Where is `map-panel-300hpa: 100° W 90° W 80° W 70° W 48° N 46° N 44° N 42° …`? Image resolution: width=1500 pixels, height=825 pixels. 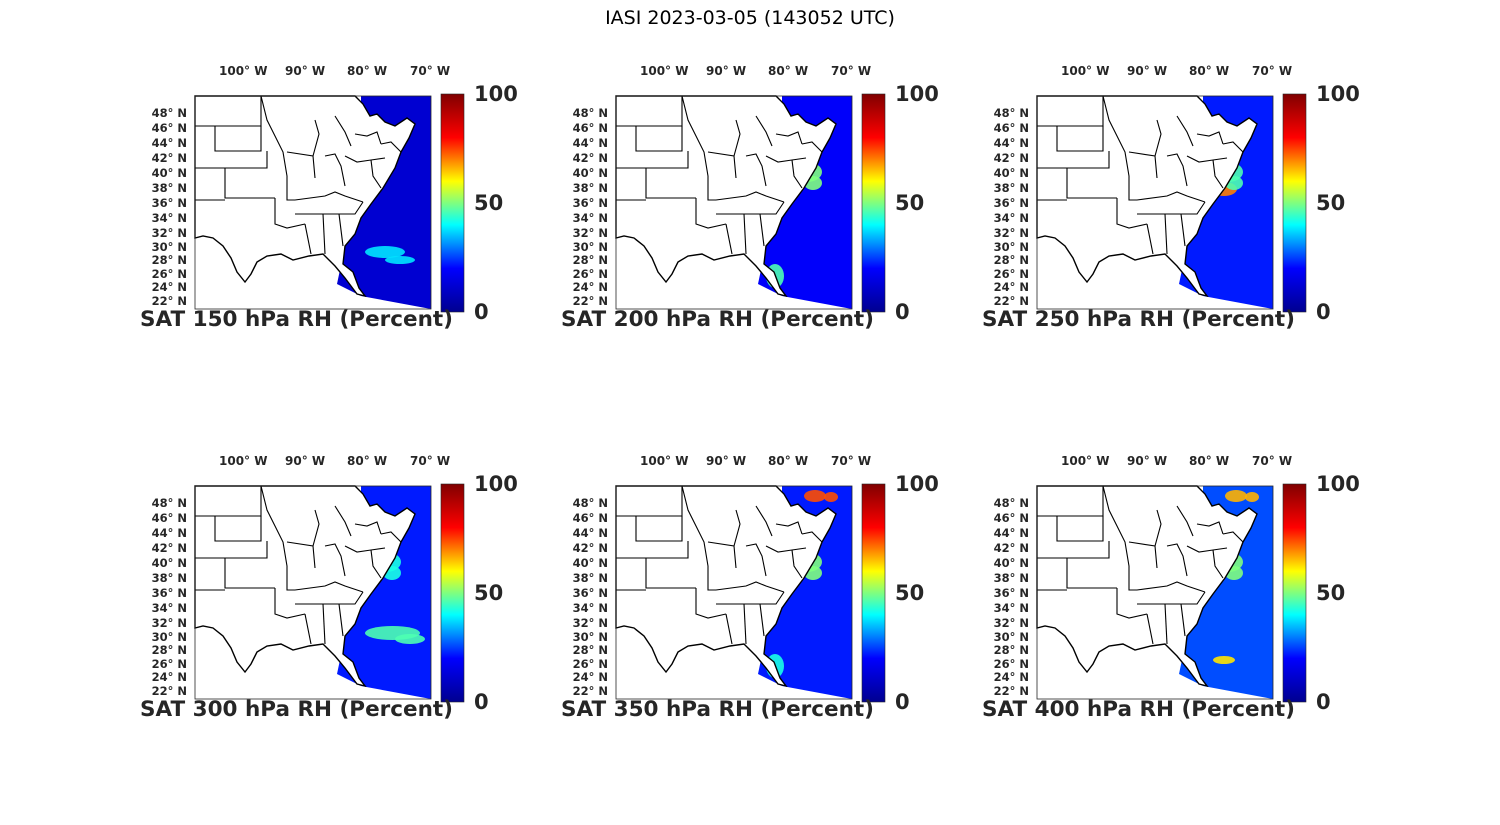 map-panel-300hpa: 100° W 90° W 80° W 70° W 48° N 46° N 44° N 42° … is located at coordinates (335, 595).